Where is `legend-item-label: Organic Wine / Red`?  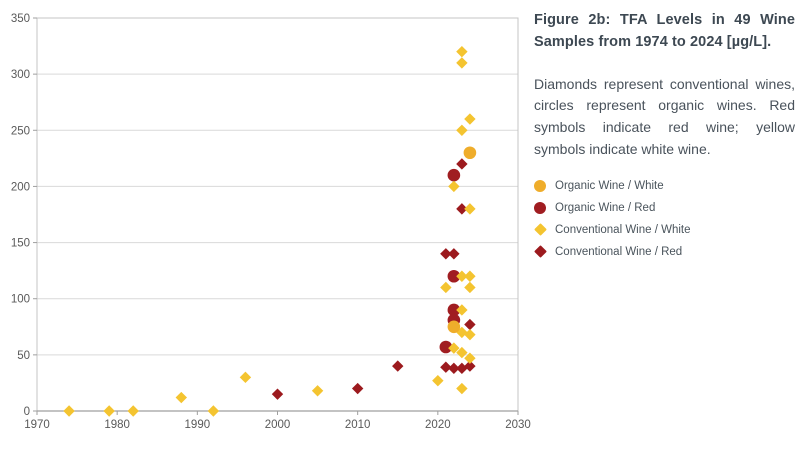 legend-item-label: Organic Wine / Red is located at coordinates (605, 207).